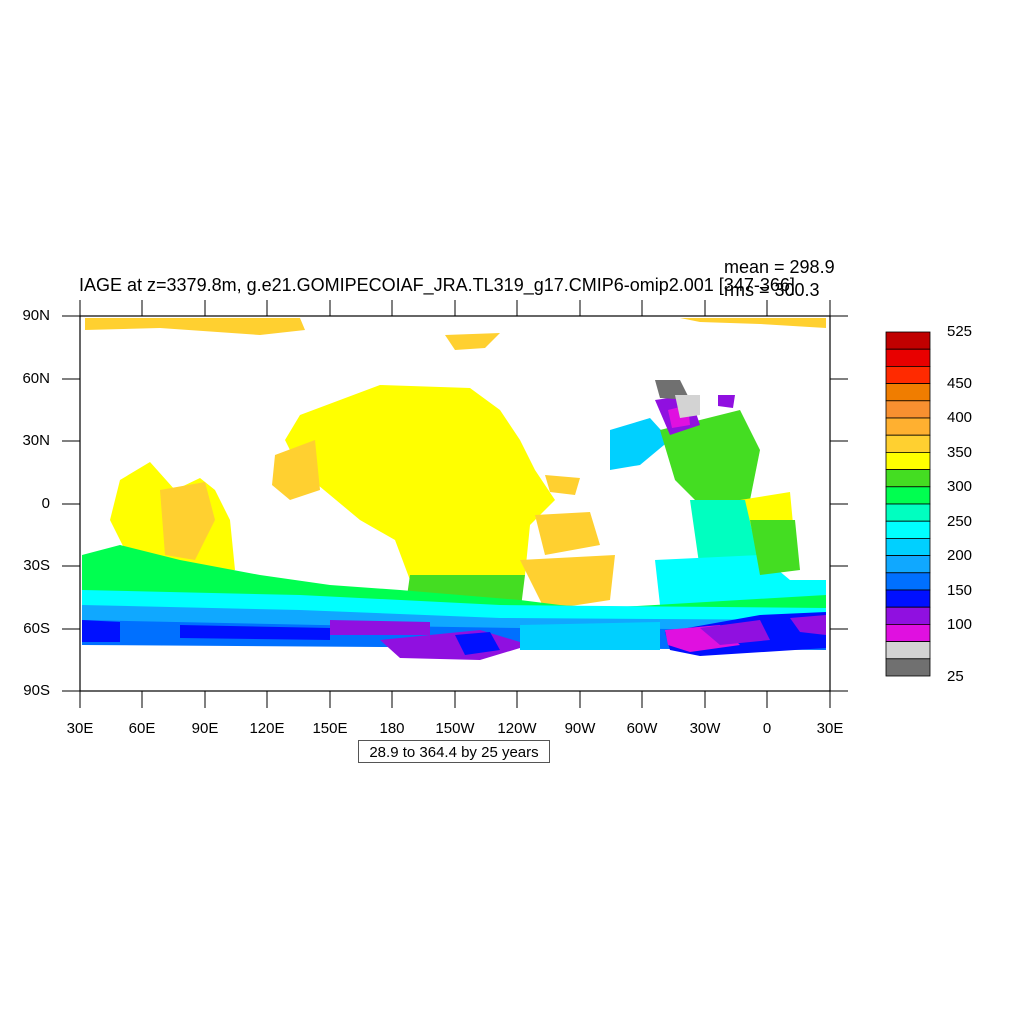  Describe the element at coordinates (959, 383) in the screenshot. I see `colorbar-label: 450` at that location.